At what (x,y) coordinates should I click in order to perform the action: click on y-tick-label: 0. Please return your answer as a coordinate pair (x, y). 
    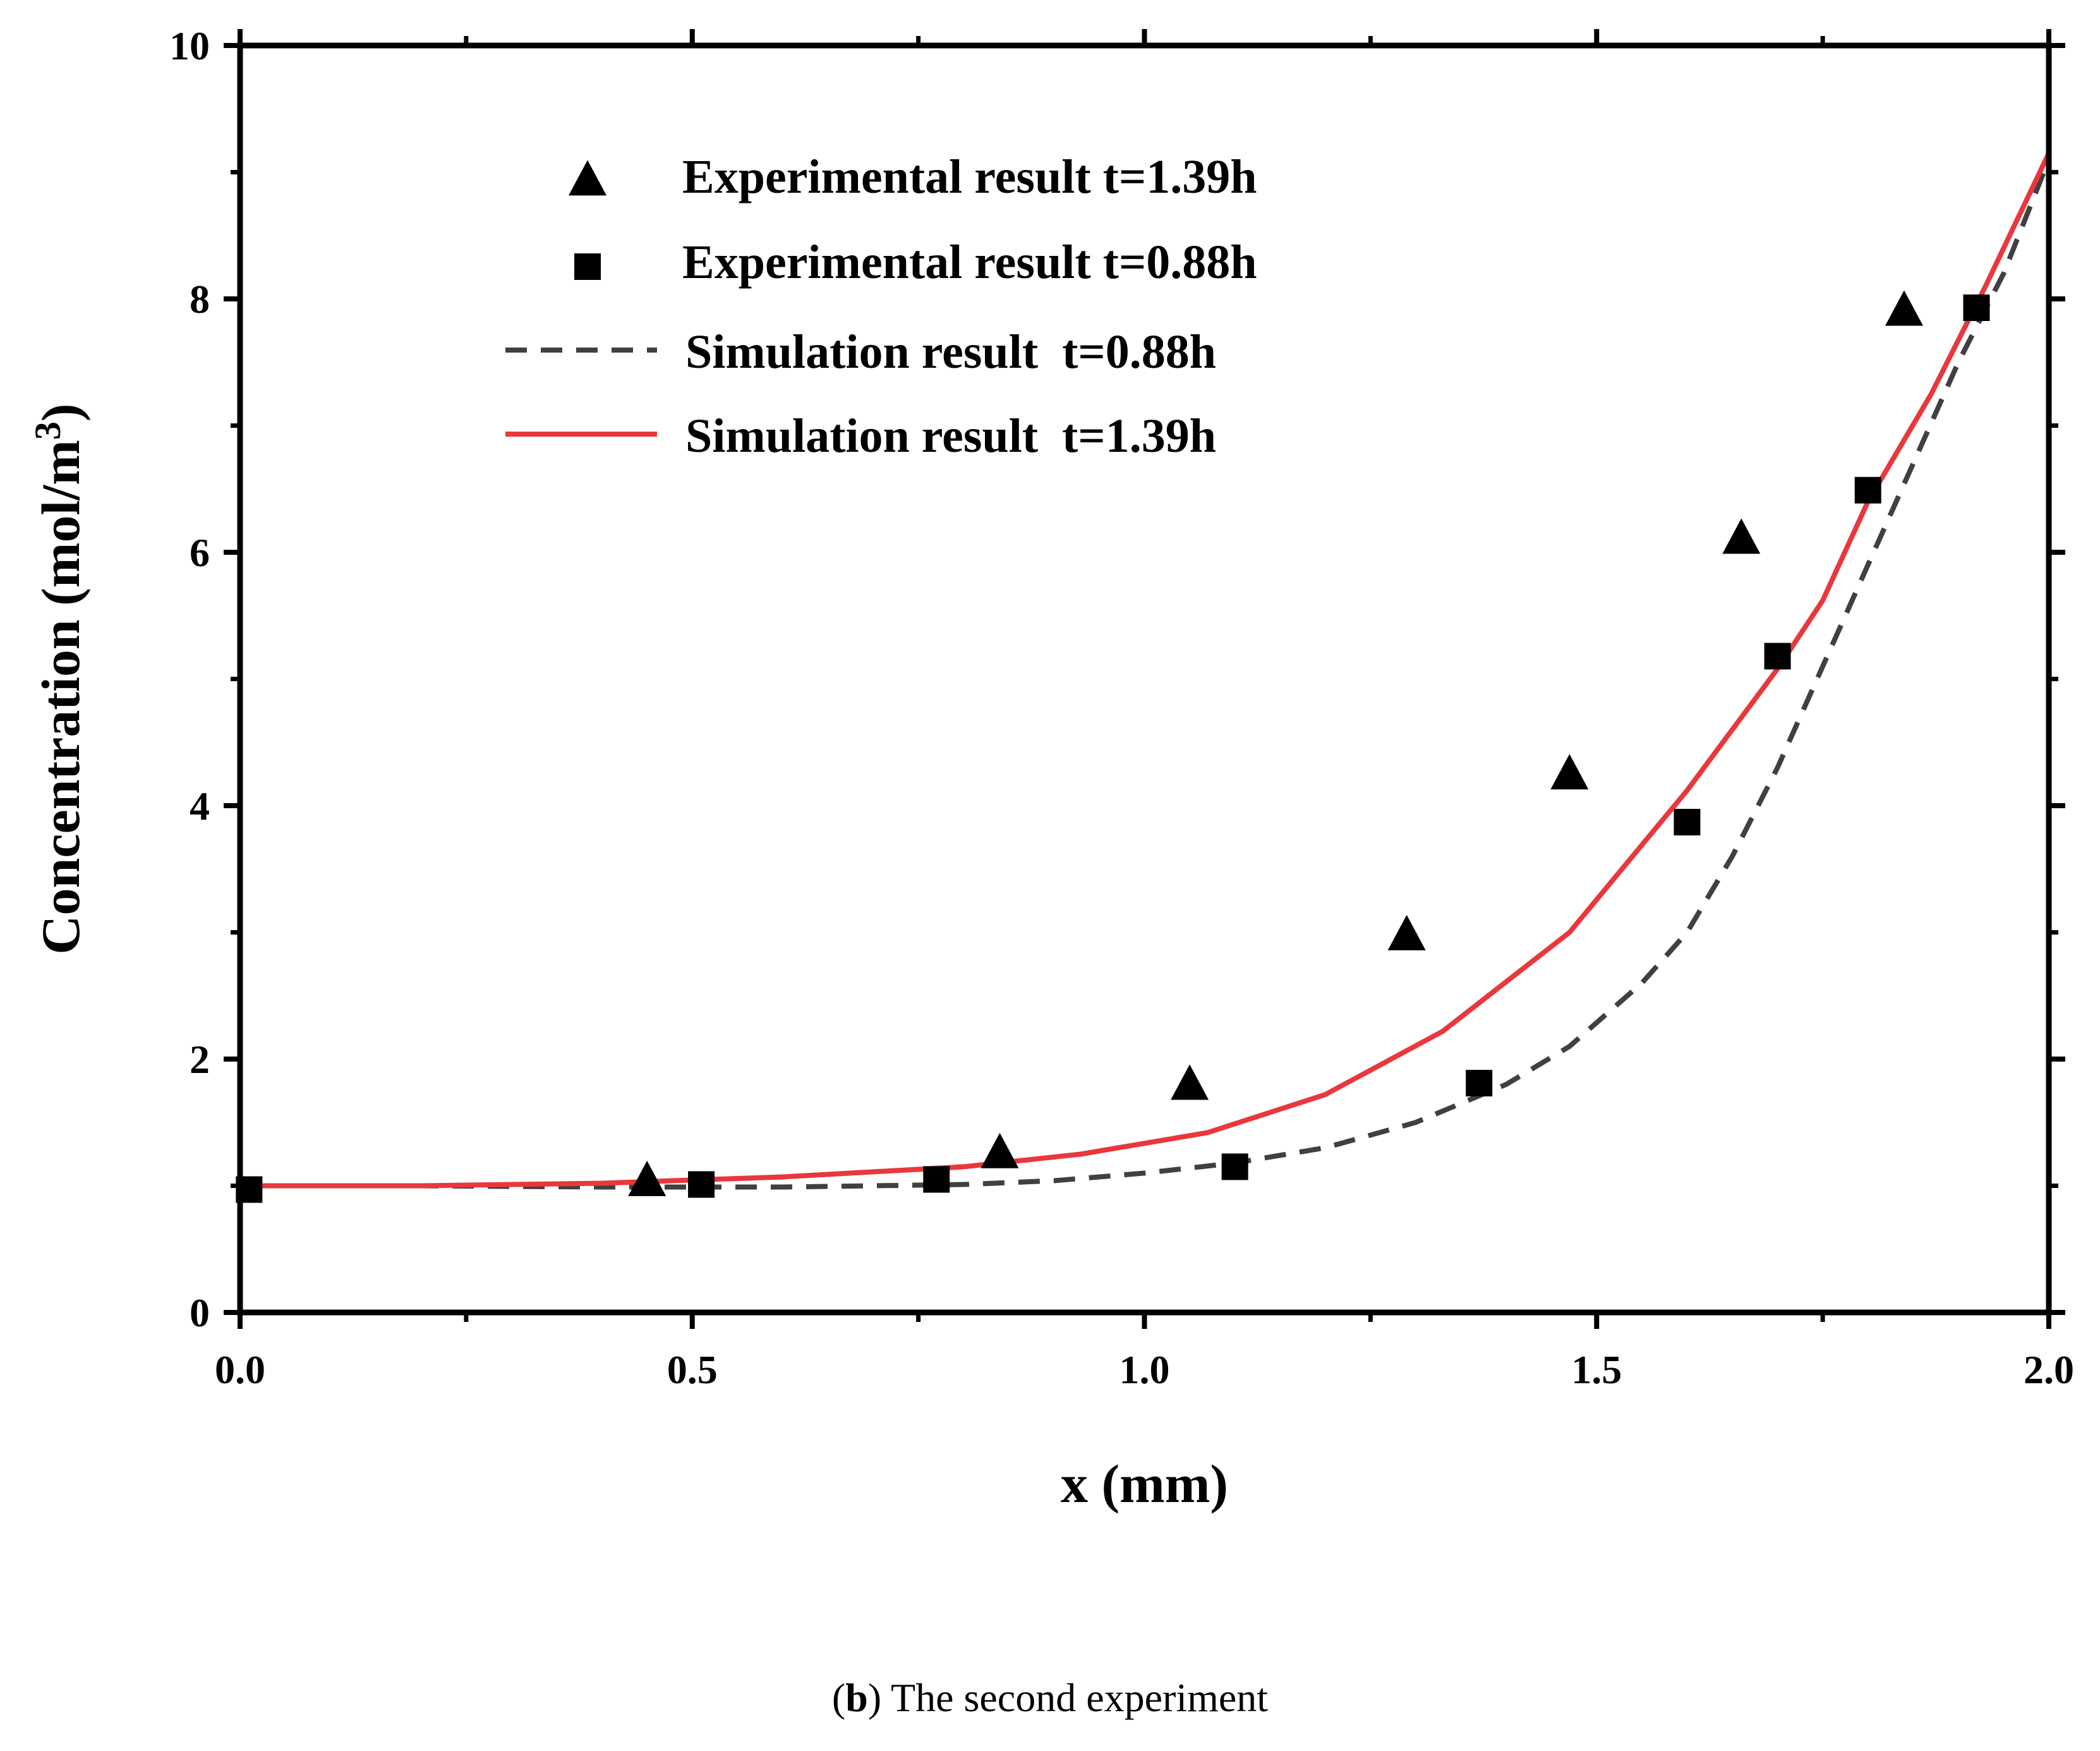
    Looking at the image, I should click on (200, 1312).